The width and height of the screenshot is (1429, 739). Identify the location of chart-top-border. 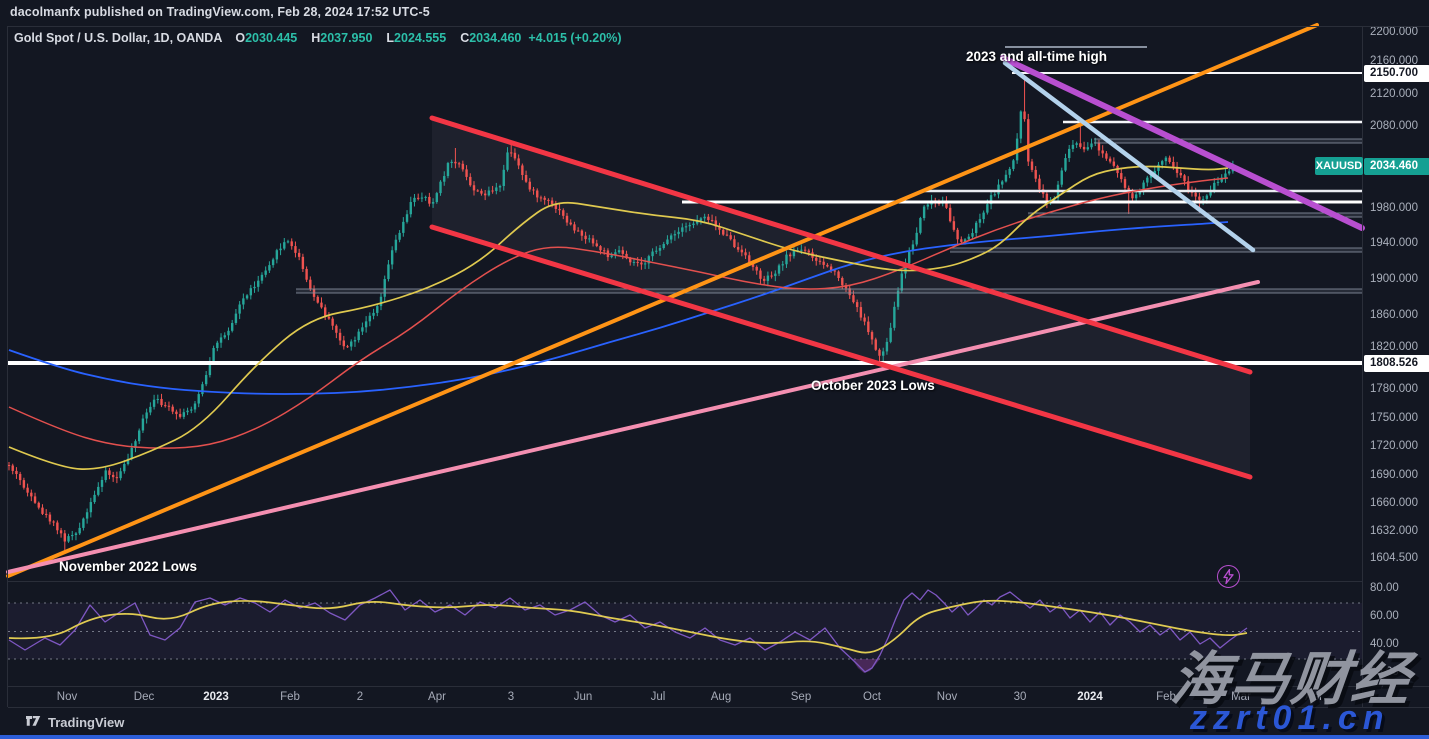
(718, 26).